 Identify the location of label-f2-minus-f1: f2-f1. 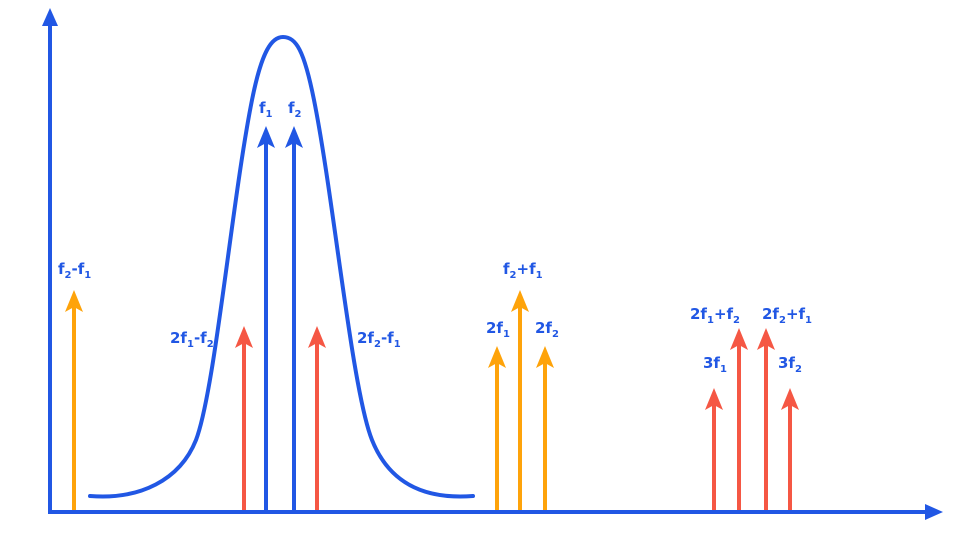
(74, 270).